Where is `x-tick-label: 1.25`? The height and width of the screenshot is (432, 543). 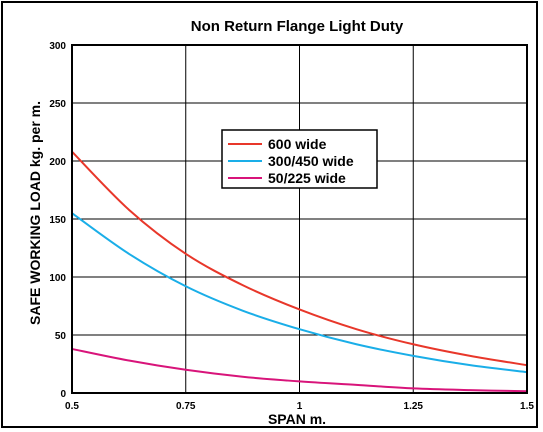
x-tick-label: 1.25 is located at coordinates (414, 406).